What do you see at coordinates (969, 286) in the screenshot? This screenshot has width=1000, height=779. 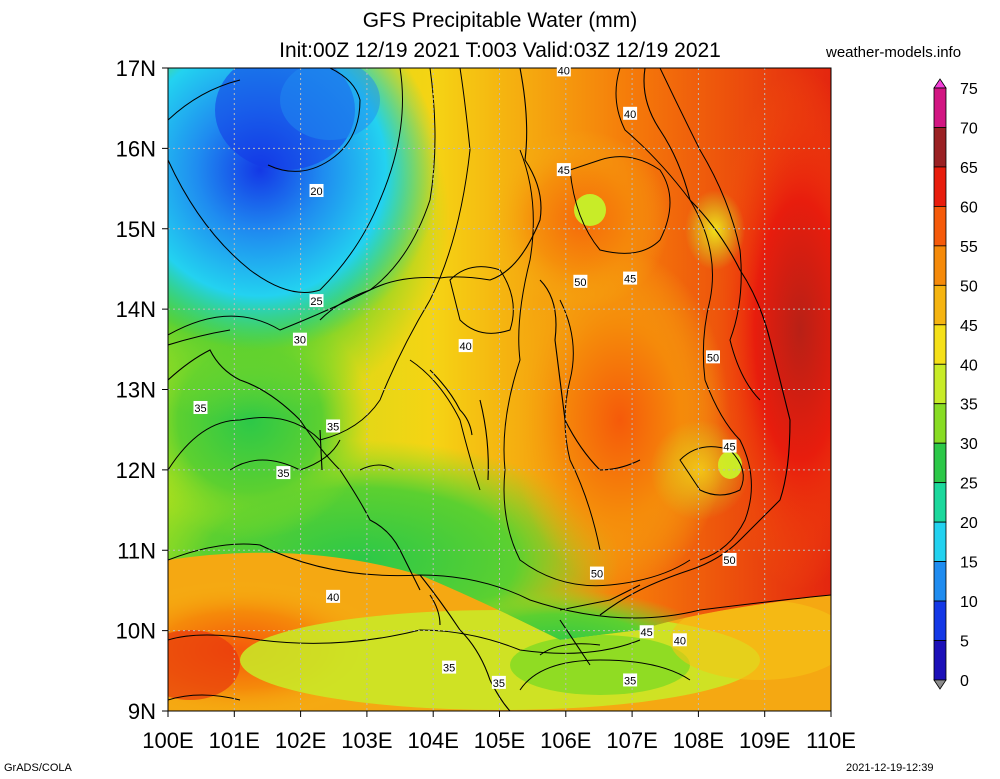 I see `colorbar-label: 50` at bounding box center [969, 286].